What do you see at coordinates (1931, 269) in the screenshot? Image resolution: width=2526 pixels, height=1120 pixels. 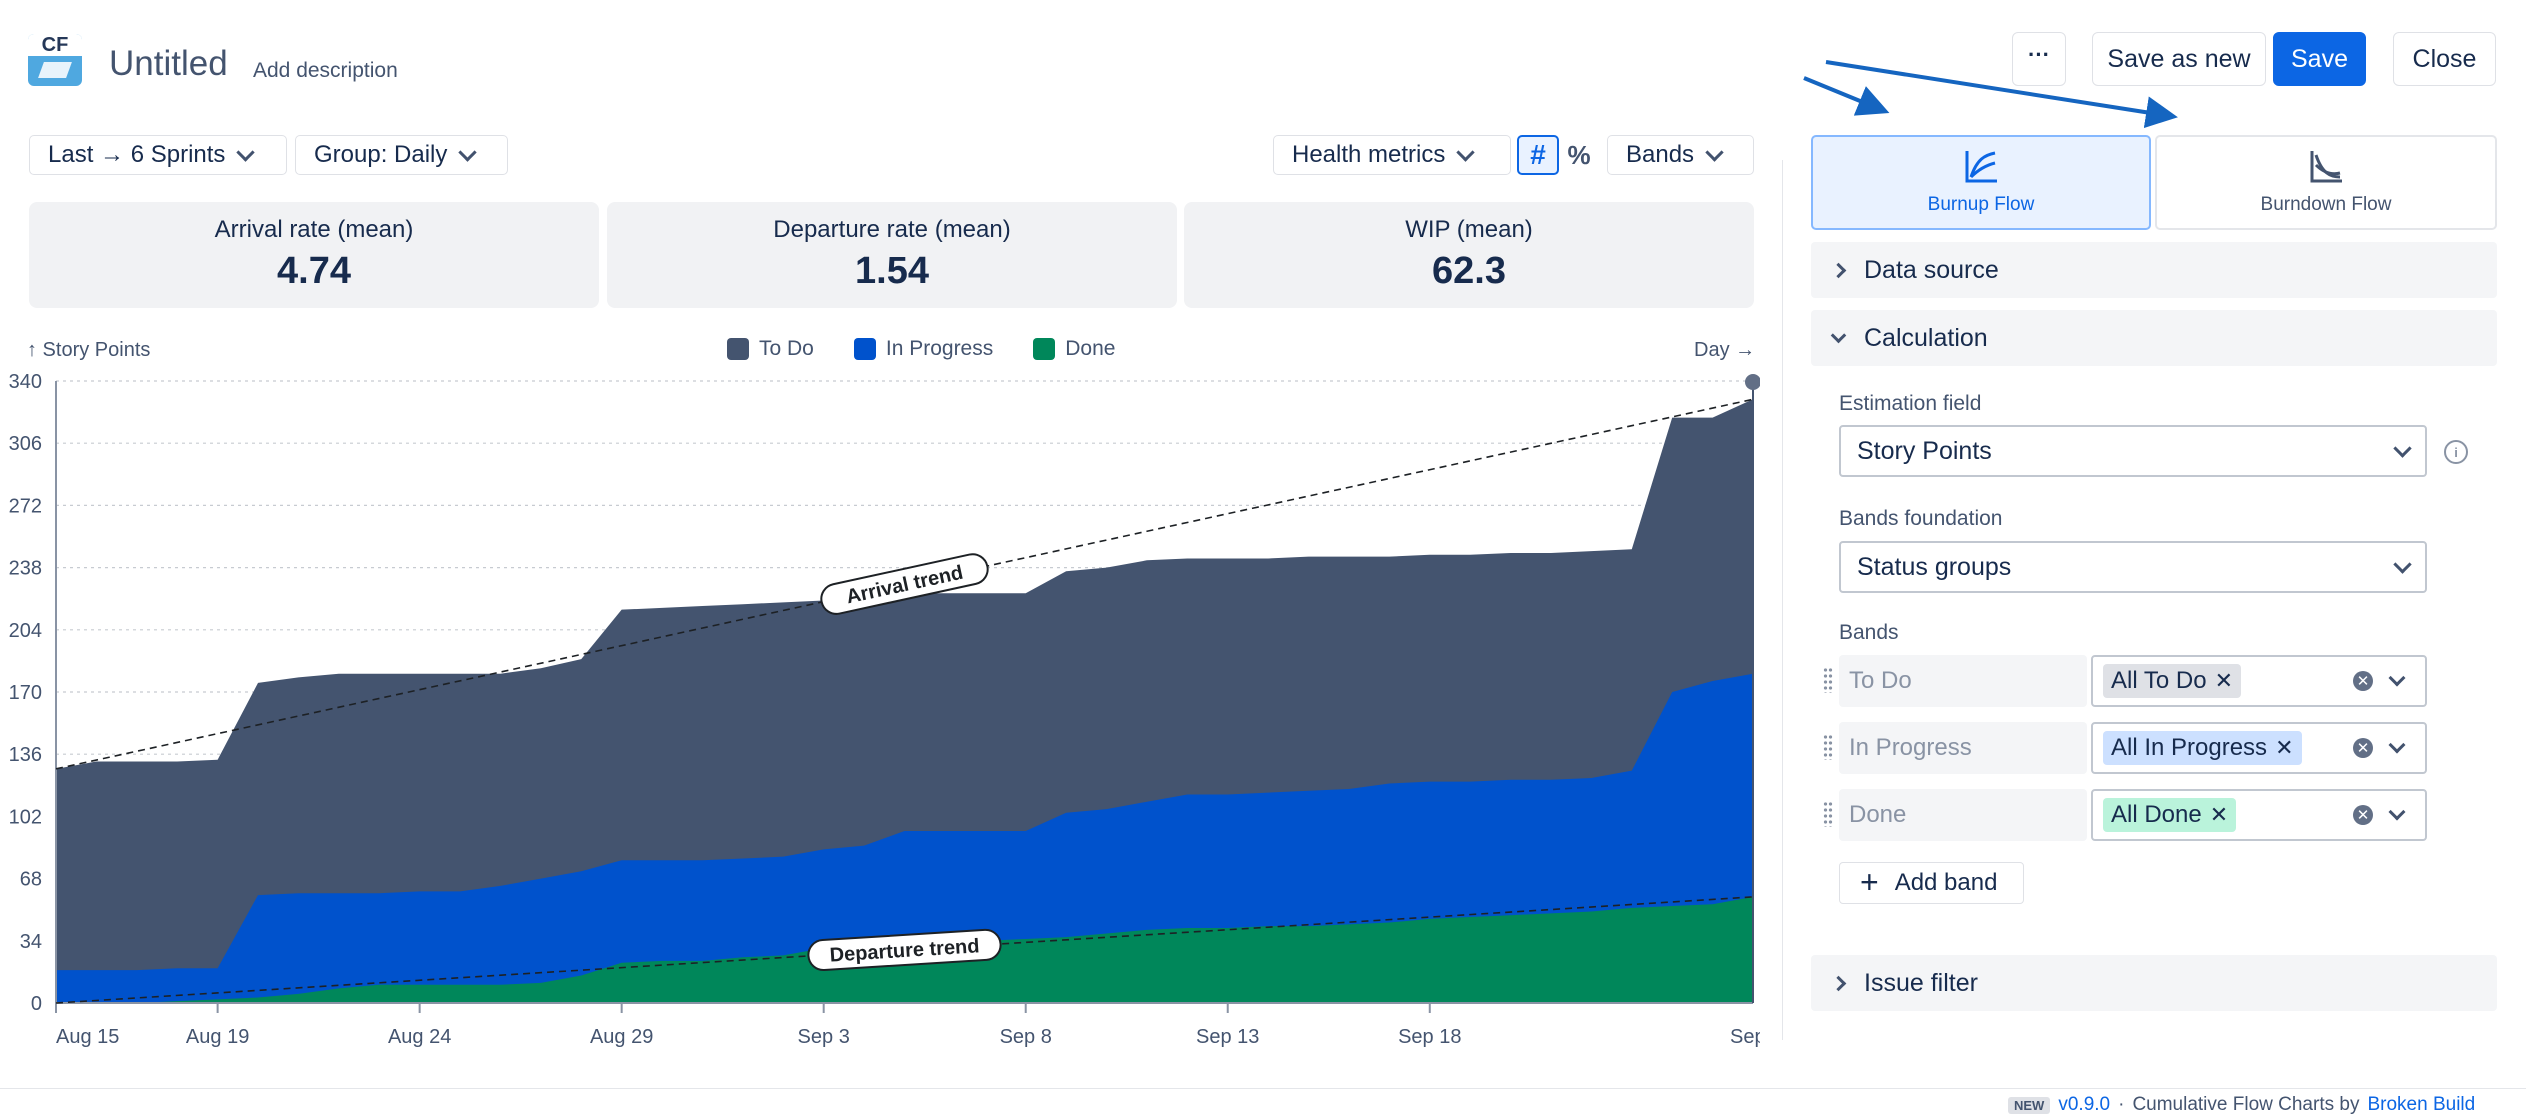 I see `section-title: Data source` at bounding box center [1931, 269].